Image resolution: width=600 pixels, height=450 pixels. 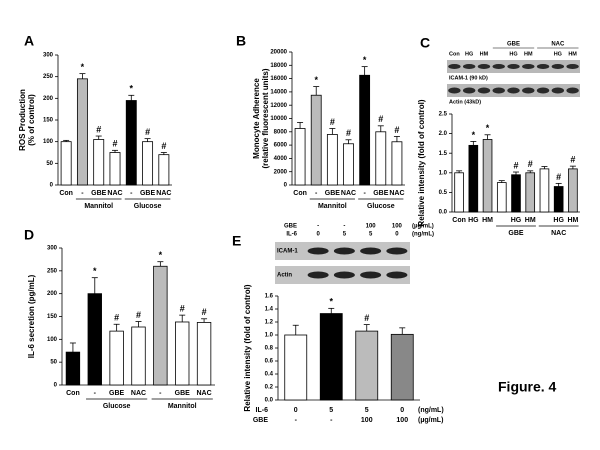 I want to click on x-tick-label: HG, so click(x=473, y=220).